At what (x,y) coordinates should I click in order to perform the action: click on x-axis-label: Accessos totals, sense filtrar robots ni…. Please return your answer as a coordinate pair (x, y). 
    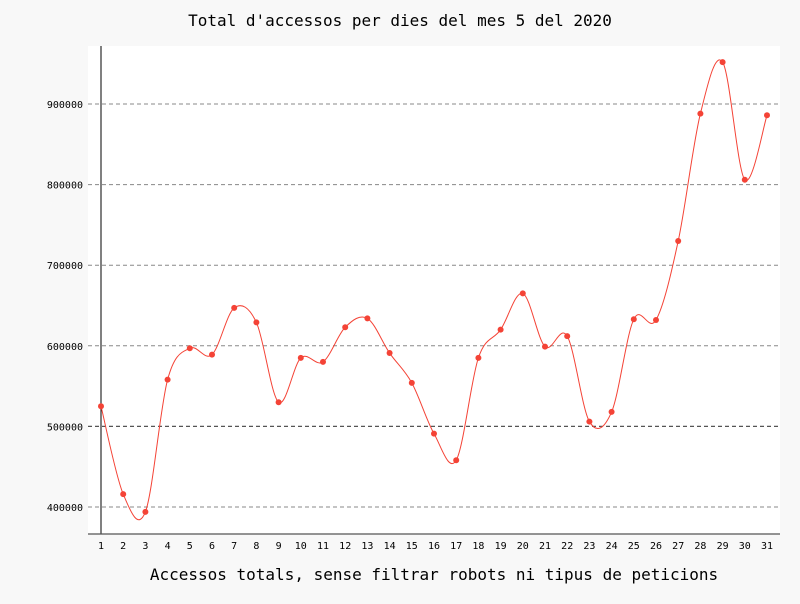
    Looking at the image, I should click on (434, 574).